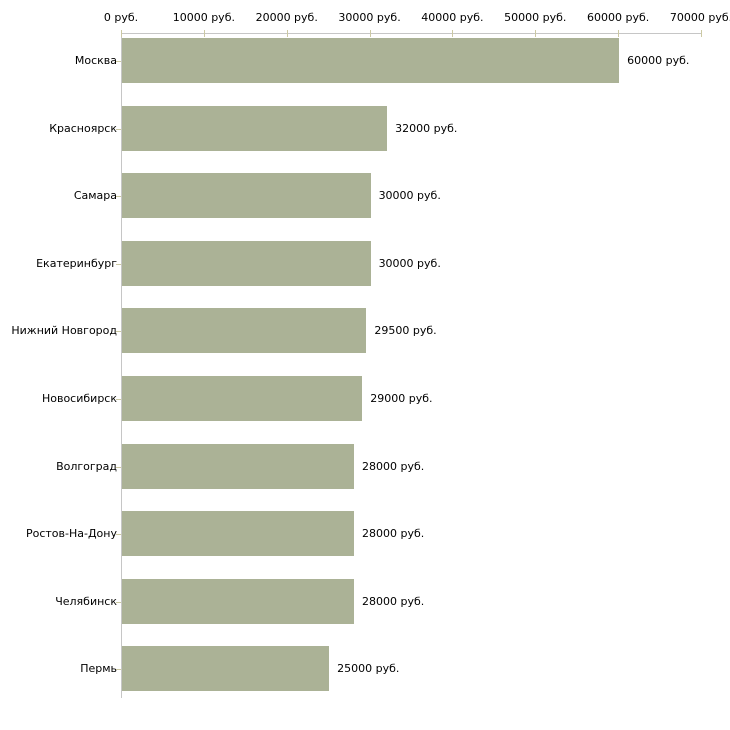 Image resolution: width=730 pixels, height=730 pixels. What do you see at coordinates (369, 17) in the screenshot?
I see `x-tick-label: 30000 руб.` at bounding box center [369, 17].